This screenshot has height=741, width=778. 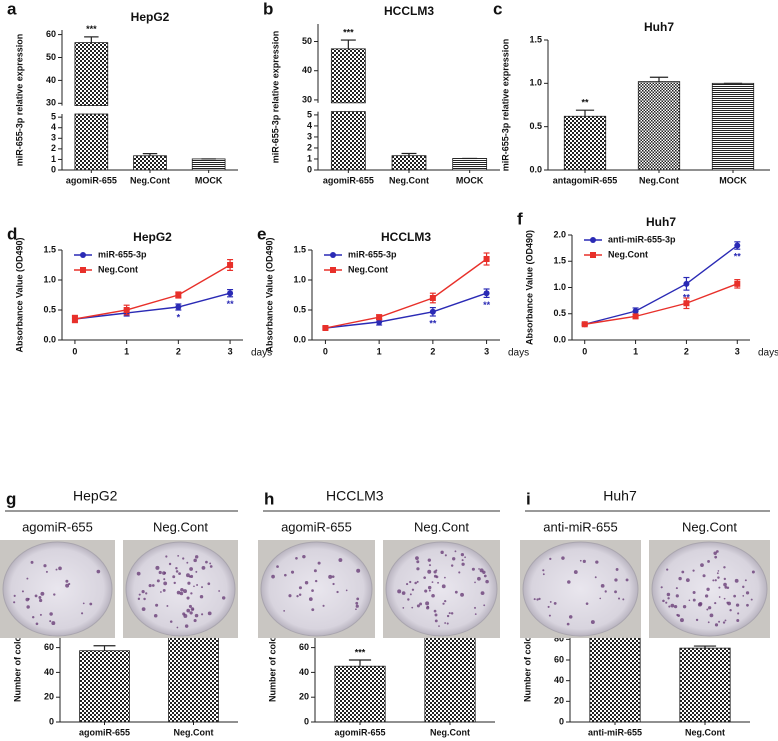 What do you see at coordinates (635, 351) in the screenshot?
I see `x-tick-label: 1` at bounding box center [635, 351].